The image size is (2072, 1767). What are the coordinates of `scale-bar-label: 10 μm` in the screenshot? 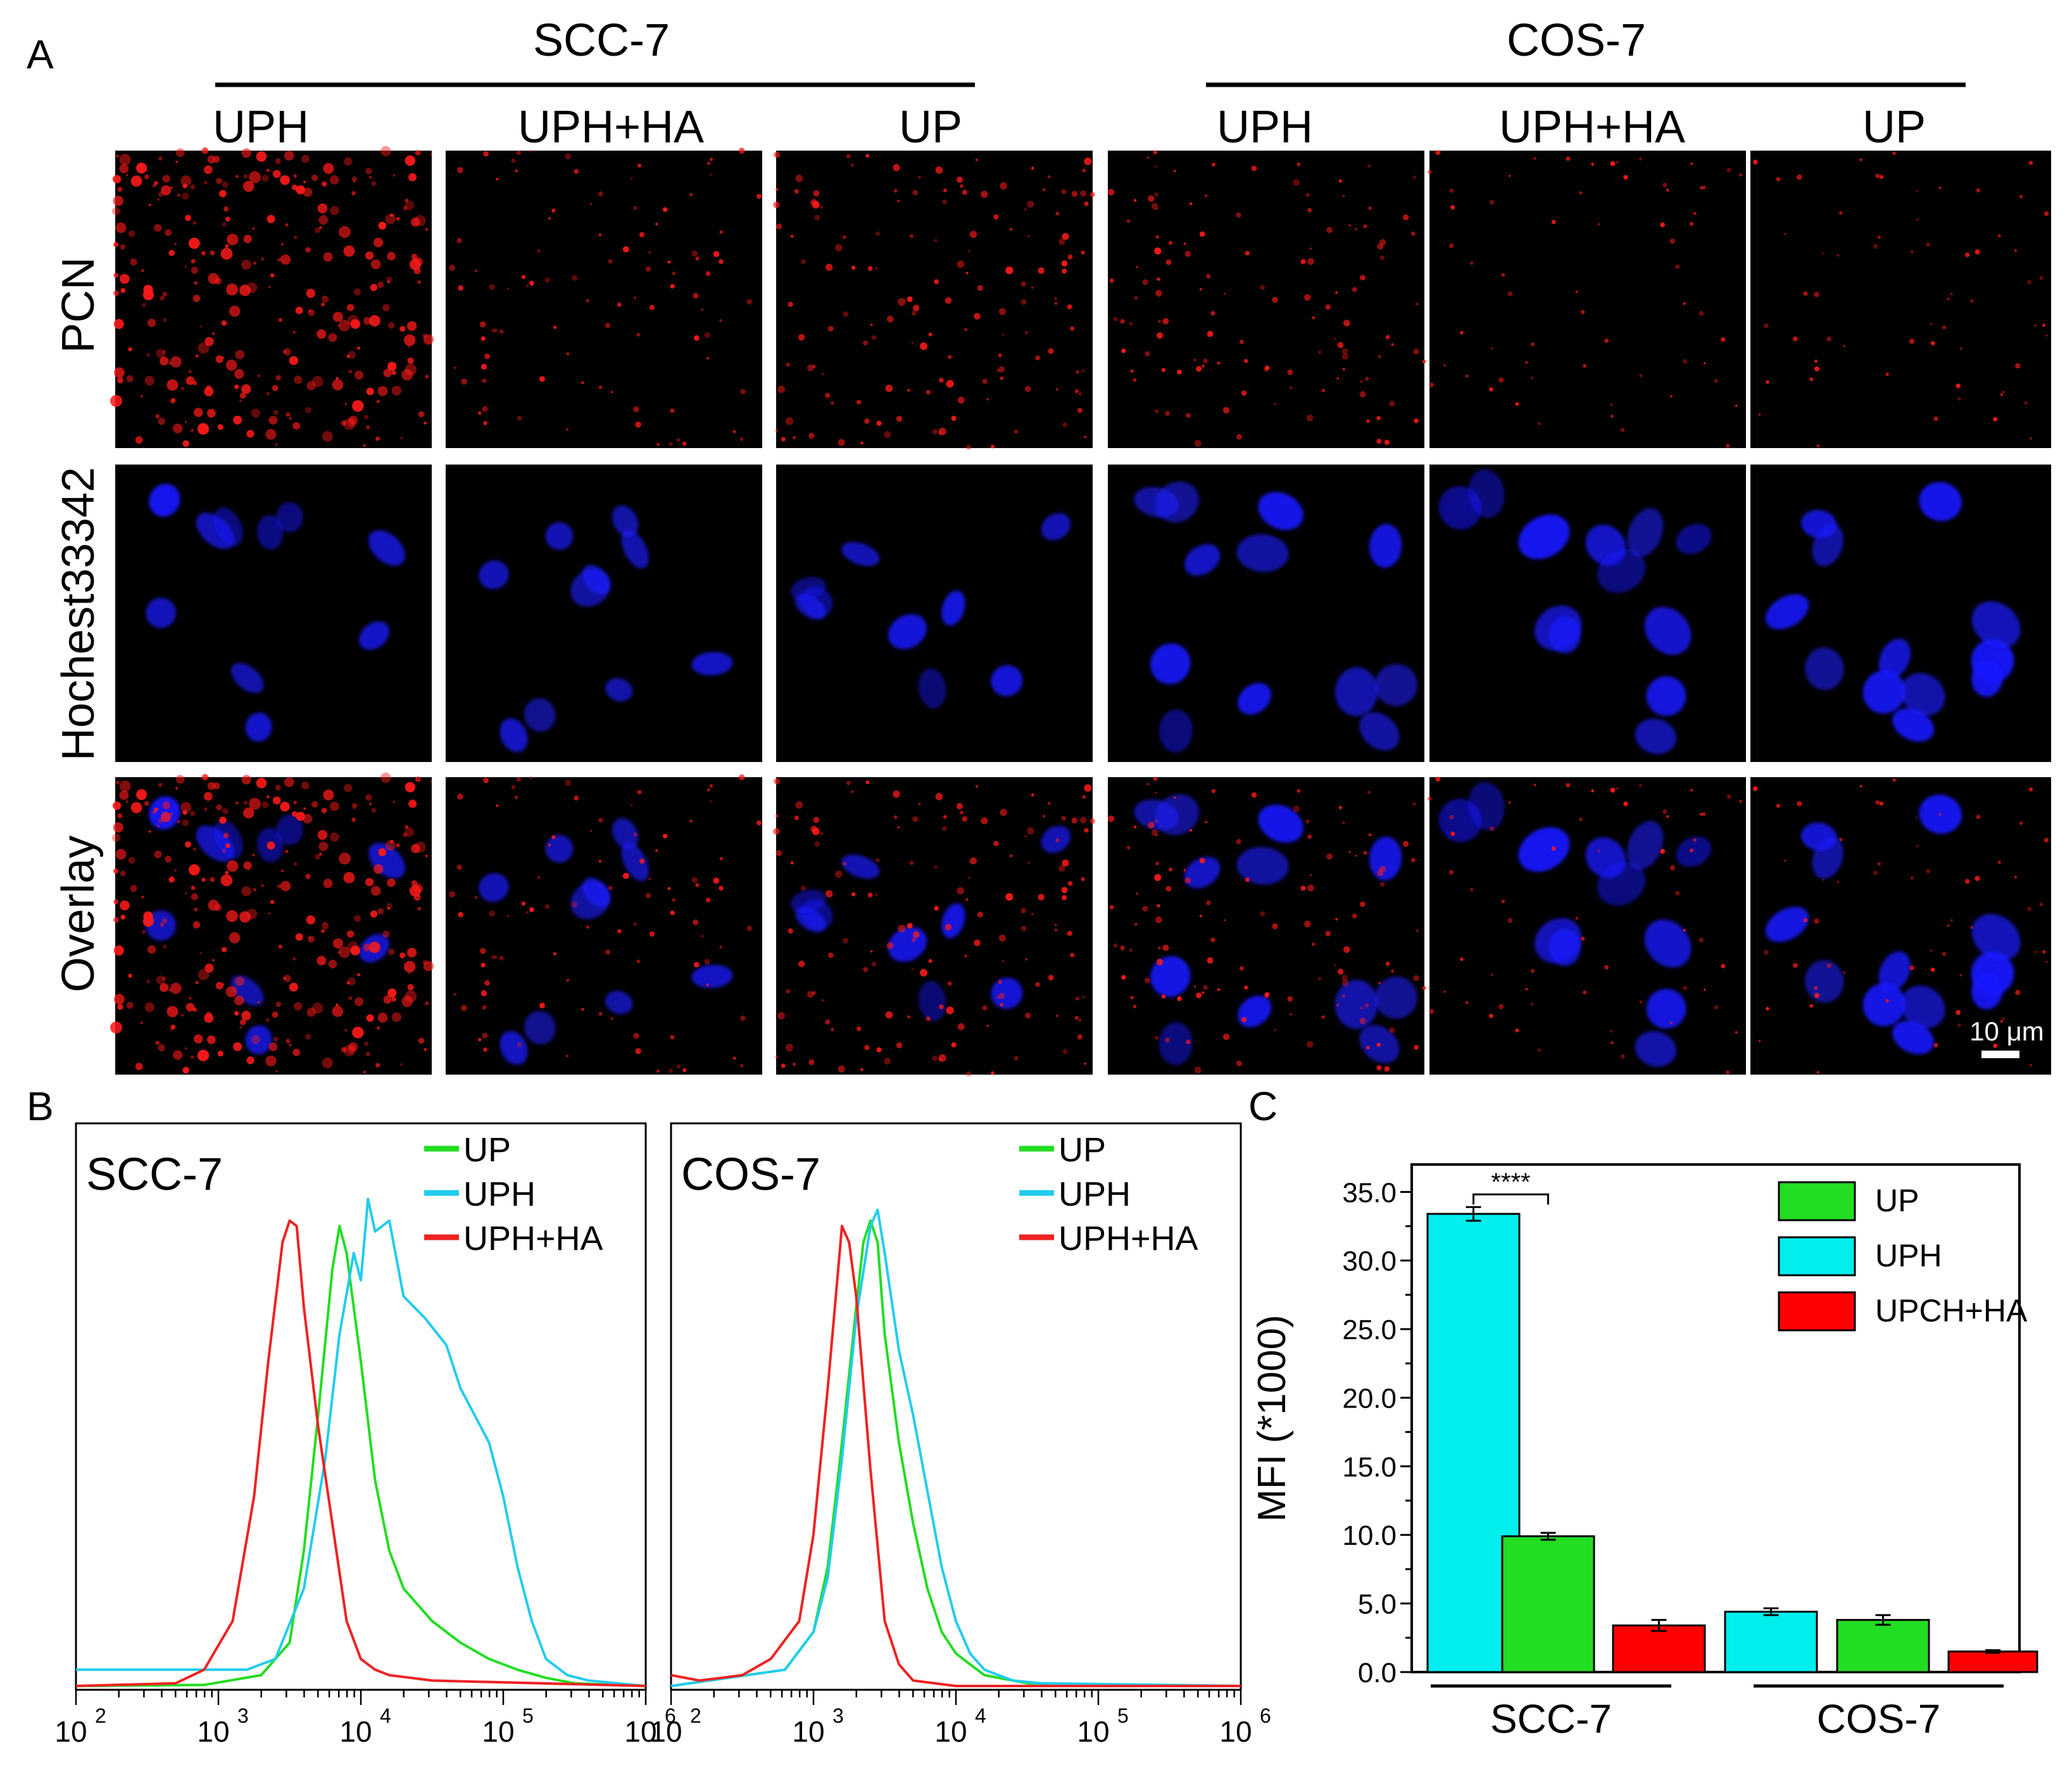 It's located at (2007, 1031).